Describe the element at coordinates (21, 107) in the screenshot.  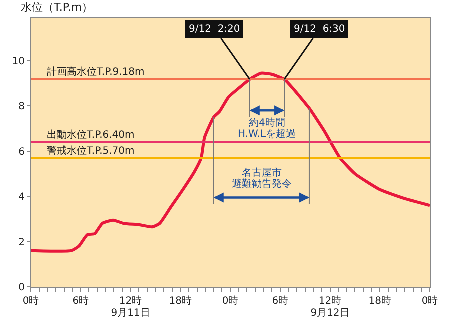
I see `y-tick-label: 8` at that location.